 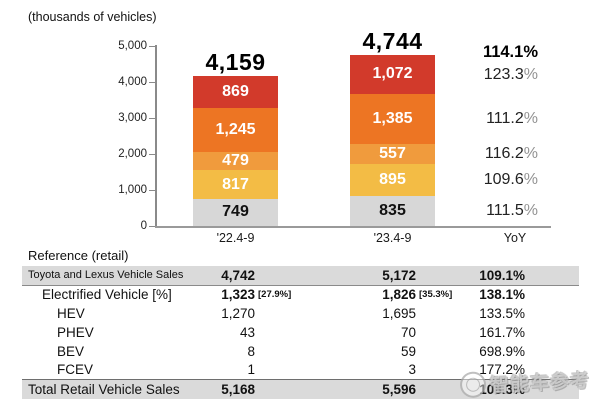 I want to click on row-label: PHEV, so click(x=75, y=332).